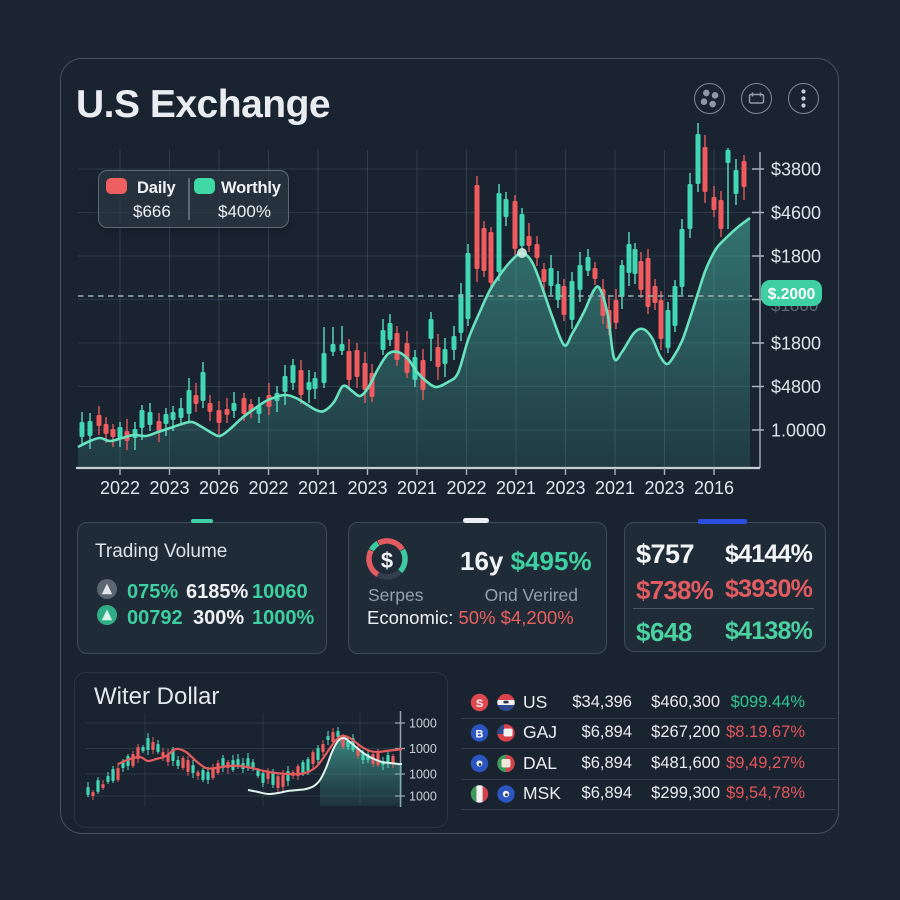 The image size is (900, 900). I want to click on svg-text: 2016, so click(714, 488).